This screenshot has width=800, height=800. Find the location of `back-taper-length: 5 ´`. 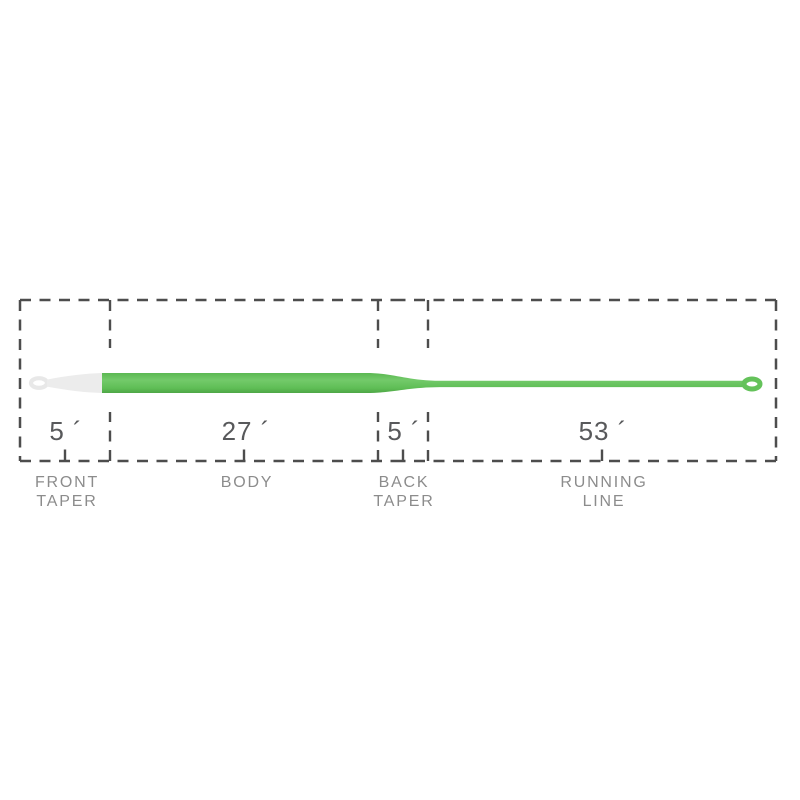

back-taper-length: 5 ´ is located at coordinates (404, 431).